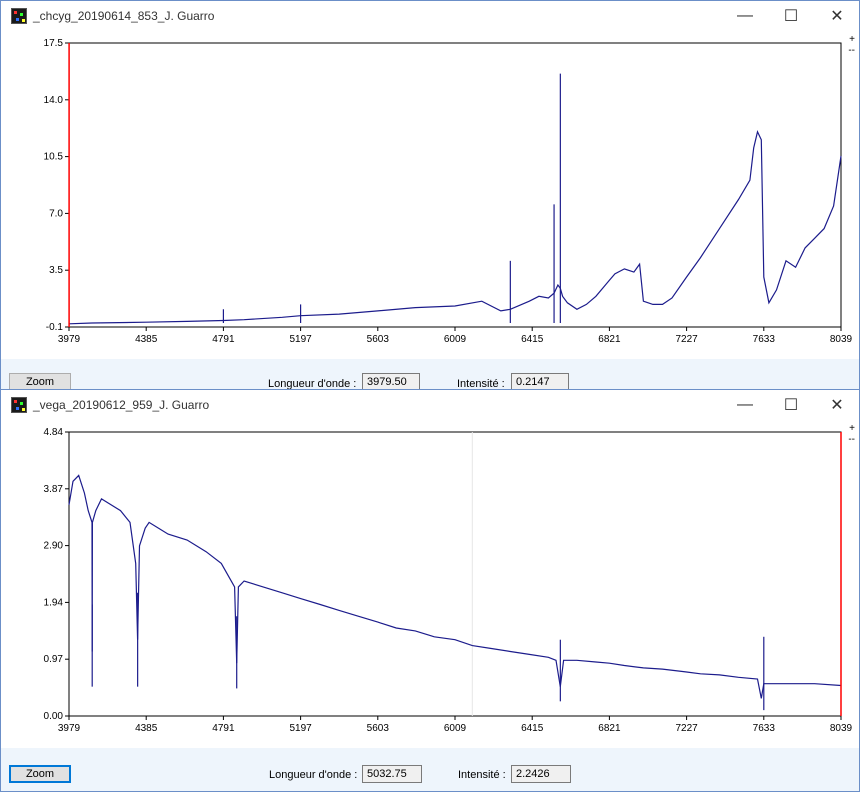 The height and width of the screenshot is (792, 860). What do you see at coordinates (54, 602) in the screenshot?
I see `y-tick-label: 1.94` at bounding box center [54, 602].